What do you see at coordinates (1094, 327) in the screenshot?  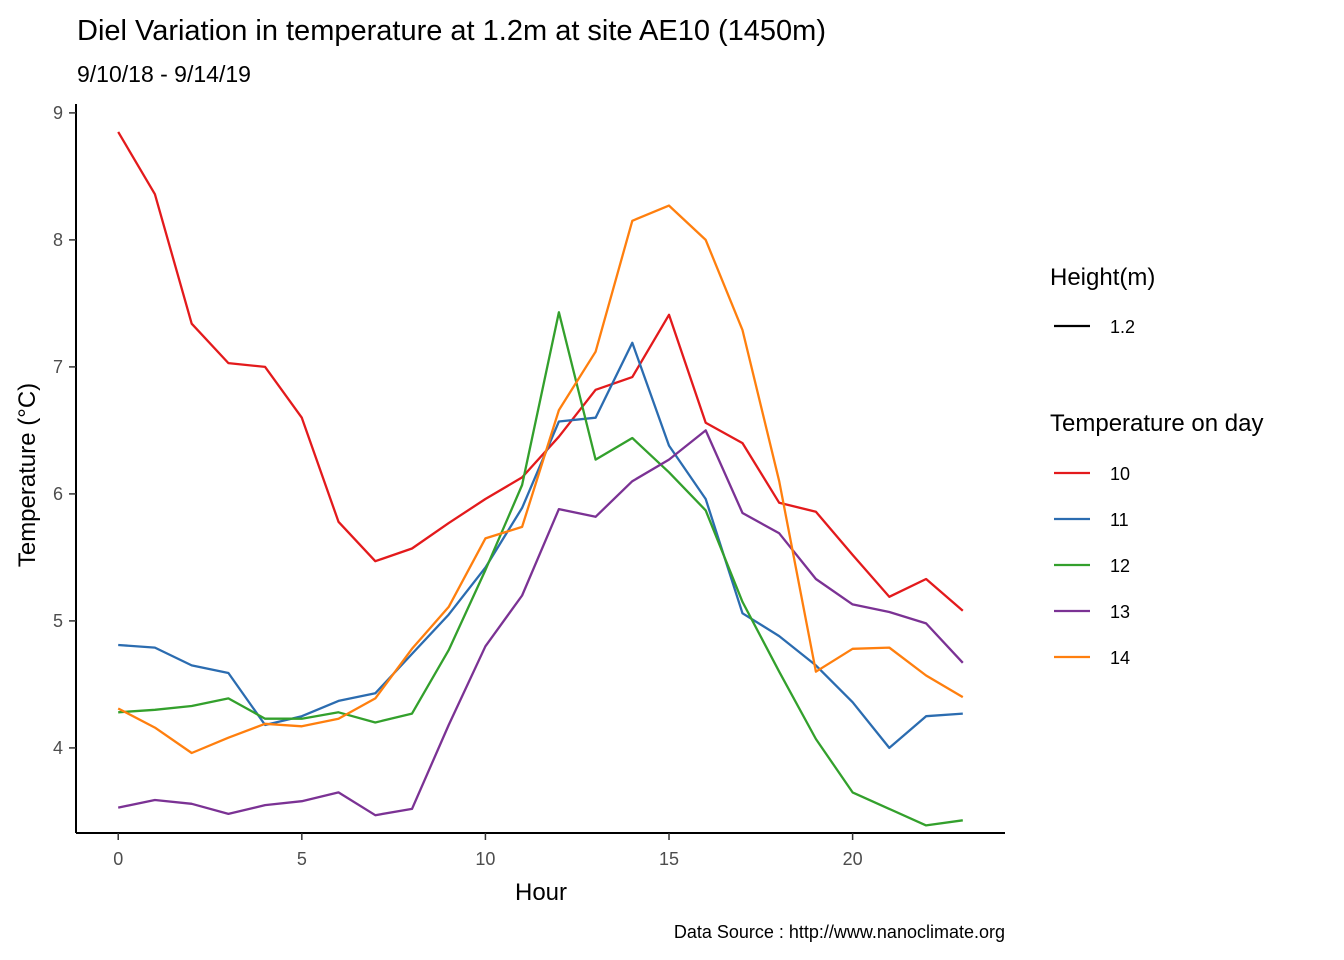 I see `legend-linetype-entries: 1.2` at bounding box center [1094, 327].